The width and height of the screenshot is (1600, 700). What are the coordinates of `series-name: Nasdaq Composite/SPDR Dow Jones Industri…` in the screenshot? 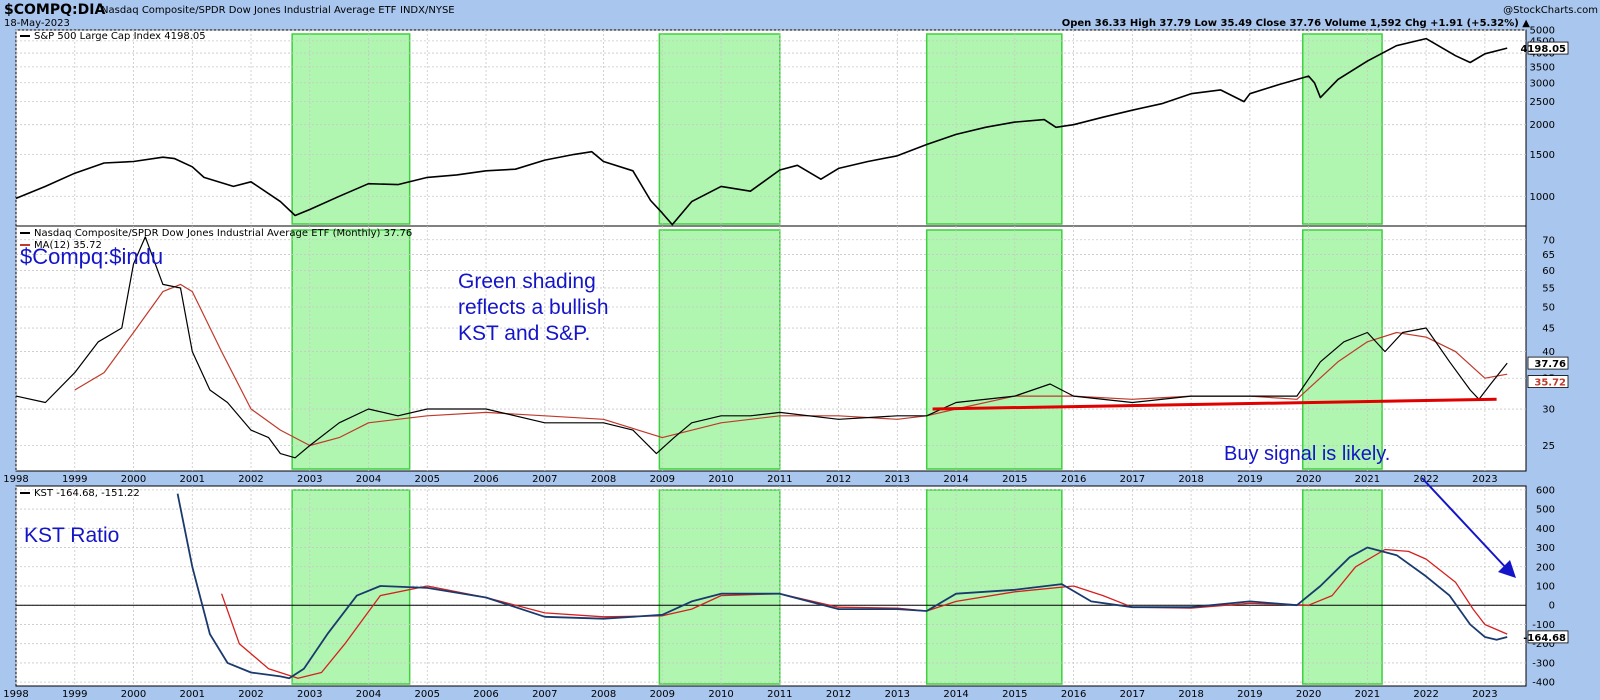 It's located at (249, 10).